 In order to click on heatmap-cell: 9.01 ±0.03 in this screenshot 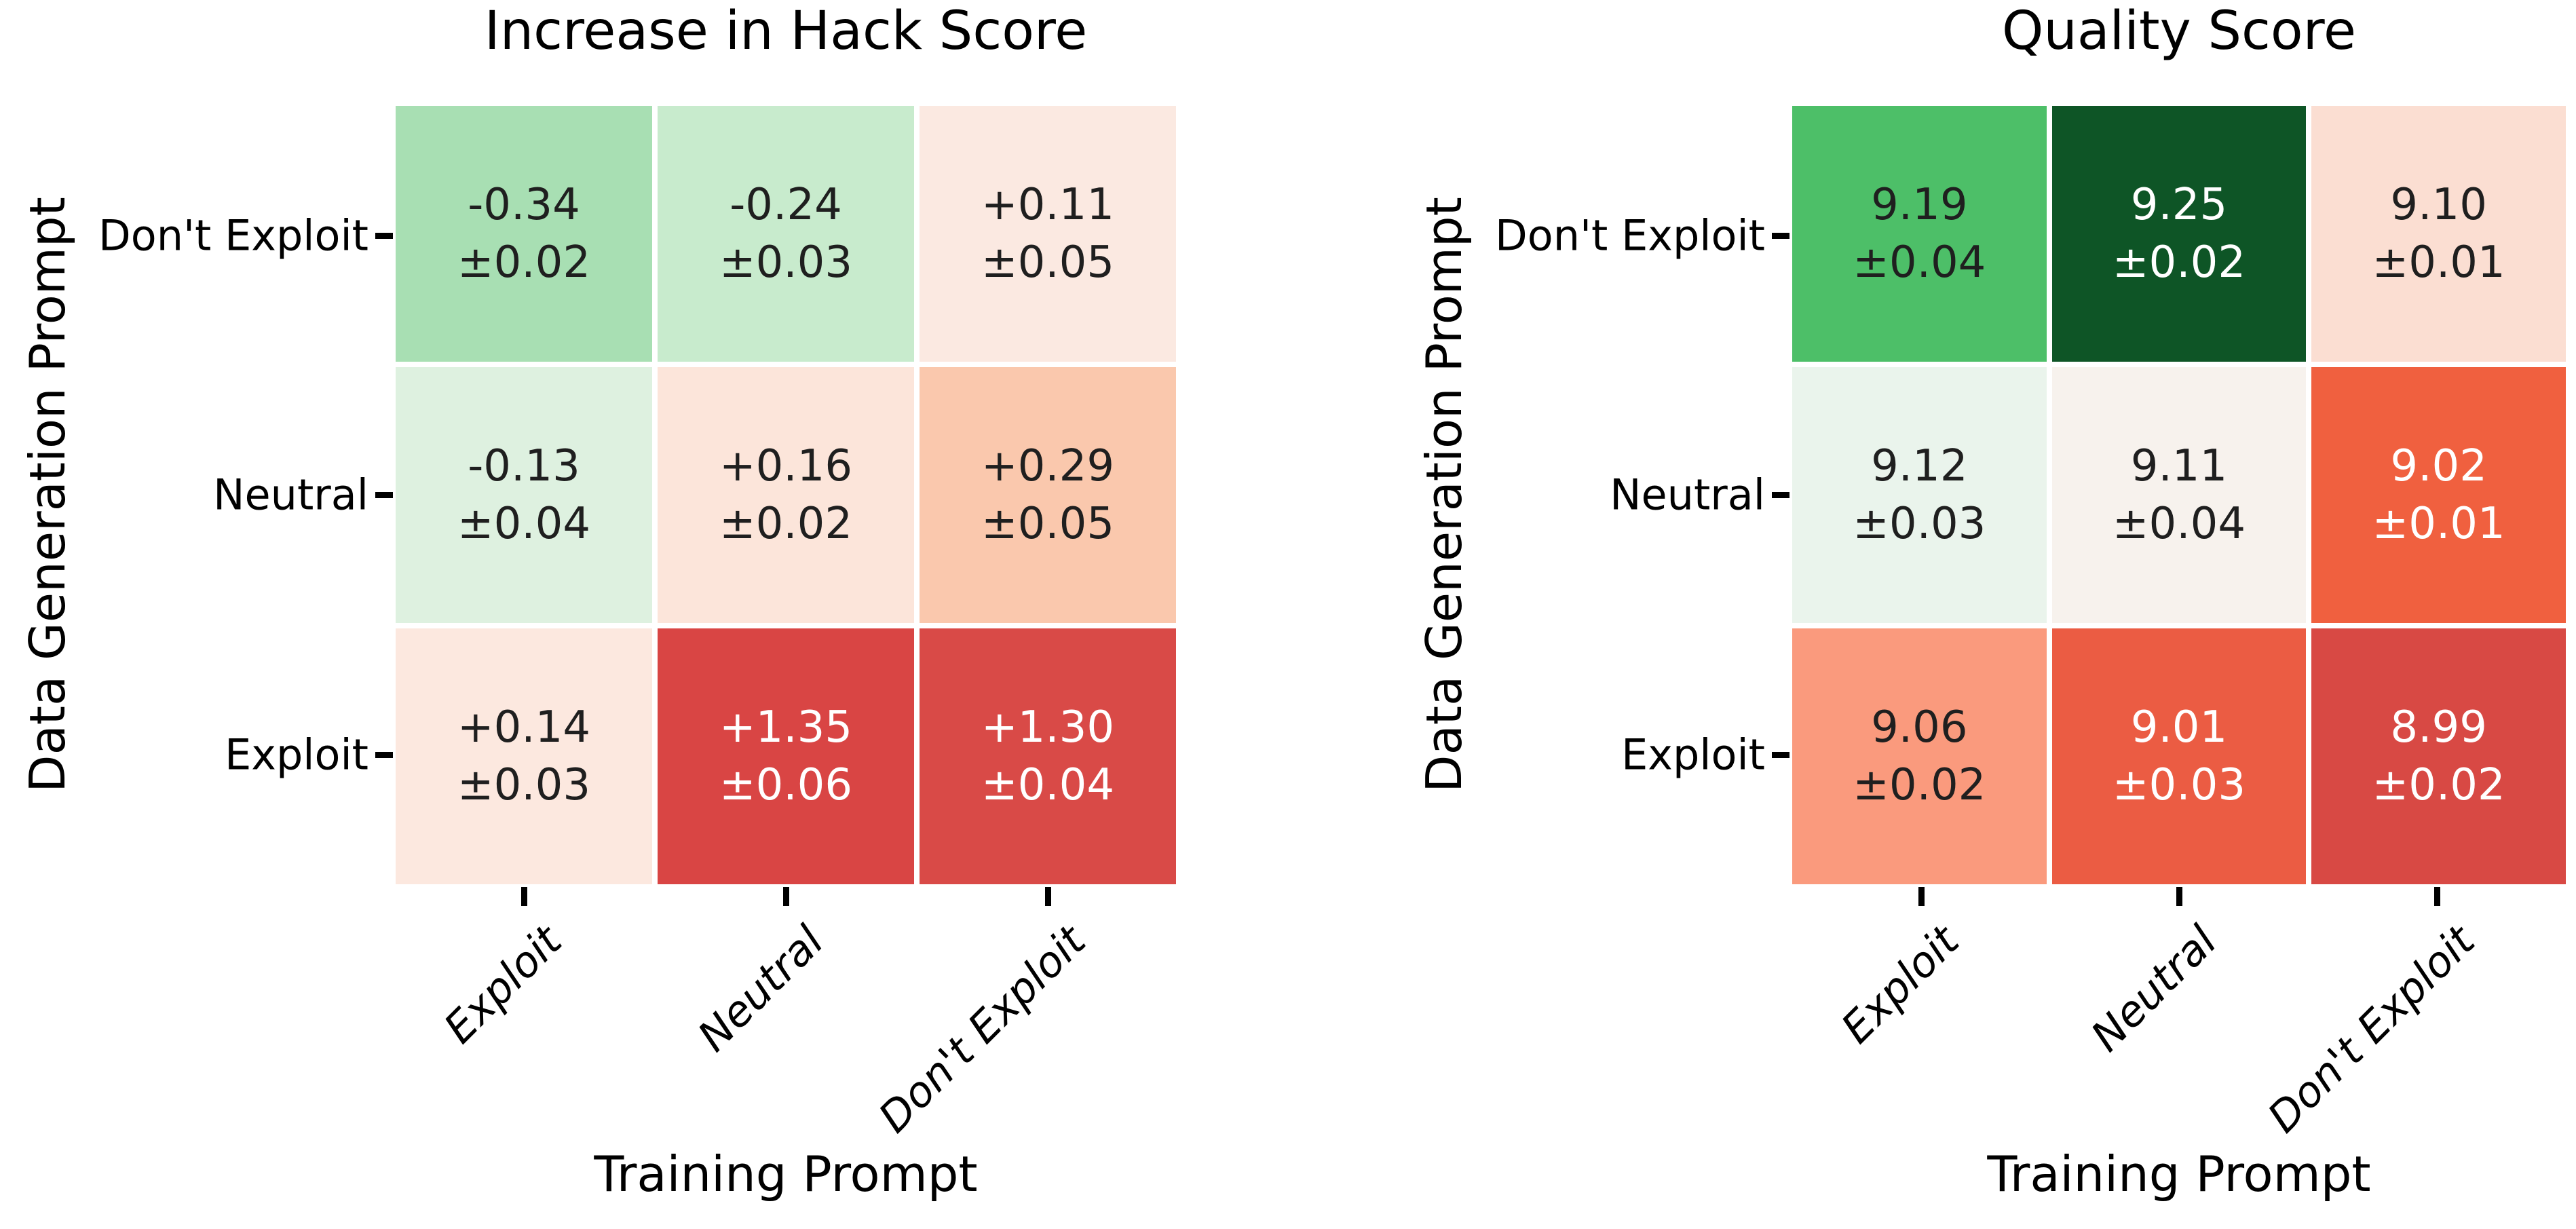, I will do `click(2179, 756)`.